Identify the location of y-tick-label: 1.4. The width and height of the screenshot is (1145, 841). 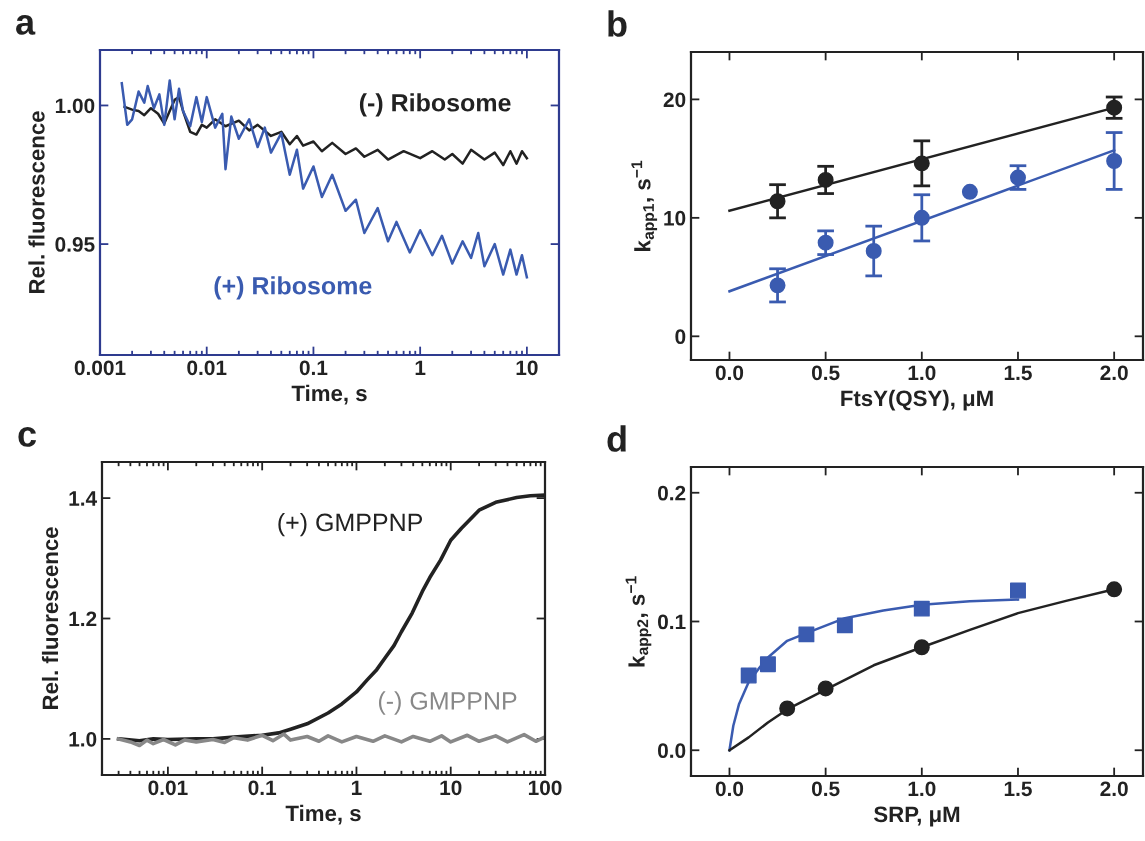
(83, 498).